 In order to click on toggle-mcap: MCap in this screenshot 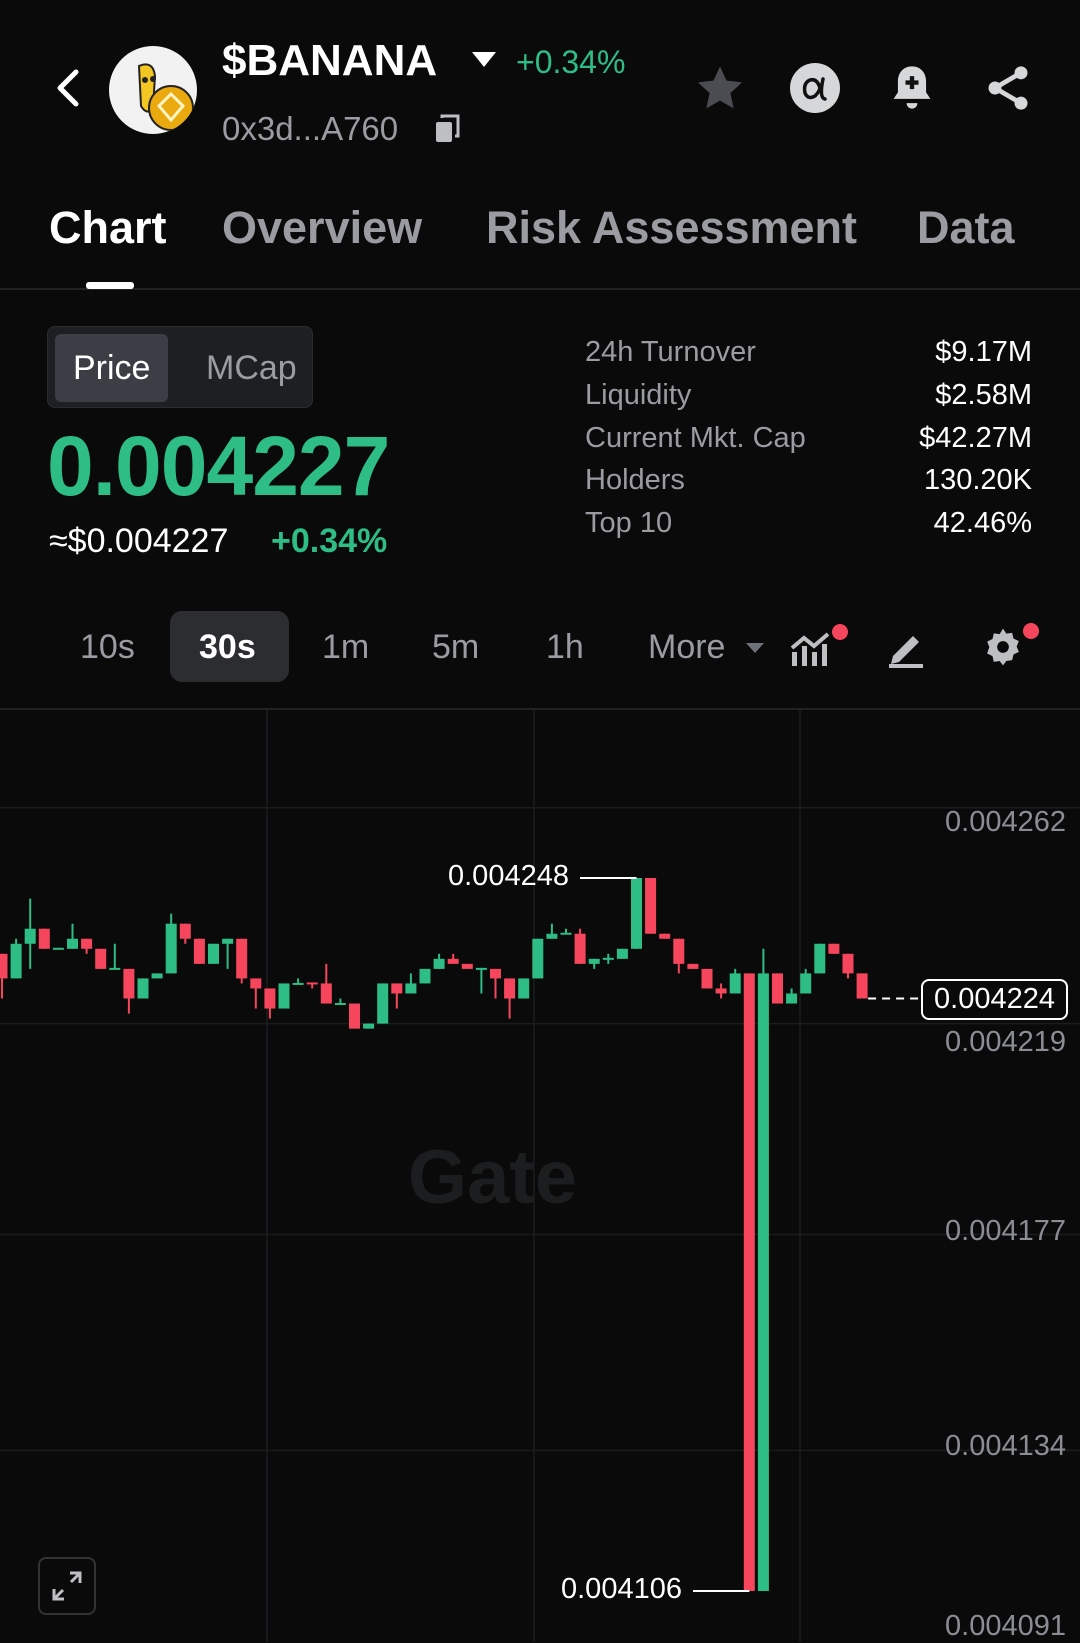, I will do `click(251, 368)`.